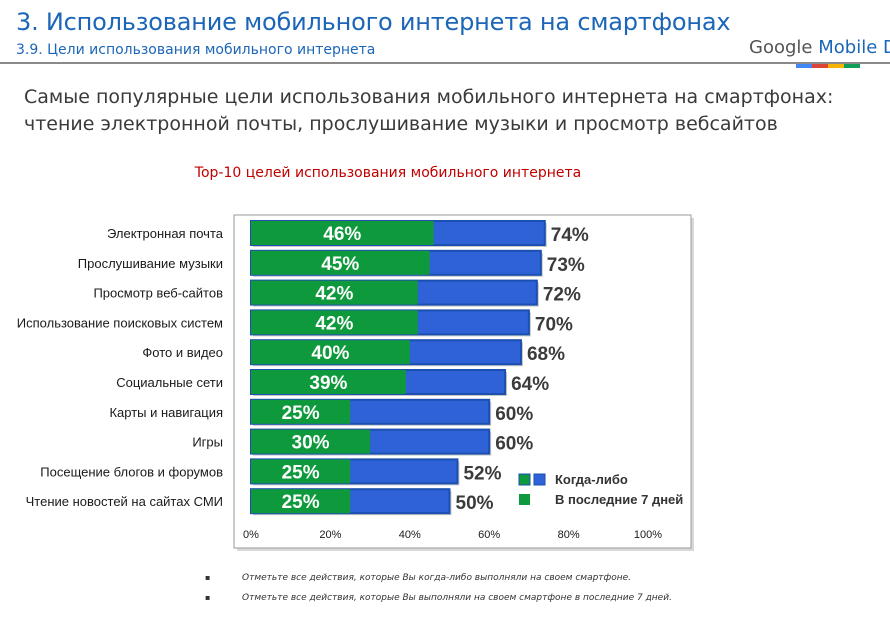 The height and width of the screenshot is (623, 890). What do you see at coordinates (781, 47) in the screenshot?
I see `logo-google-text: Google` at bounding box center [781, 47].